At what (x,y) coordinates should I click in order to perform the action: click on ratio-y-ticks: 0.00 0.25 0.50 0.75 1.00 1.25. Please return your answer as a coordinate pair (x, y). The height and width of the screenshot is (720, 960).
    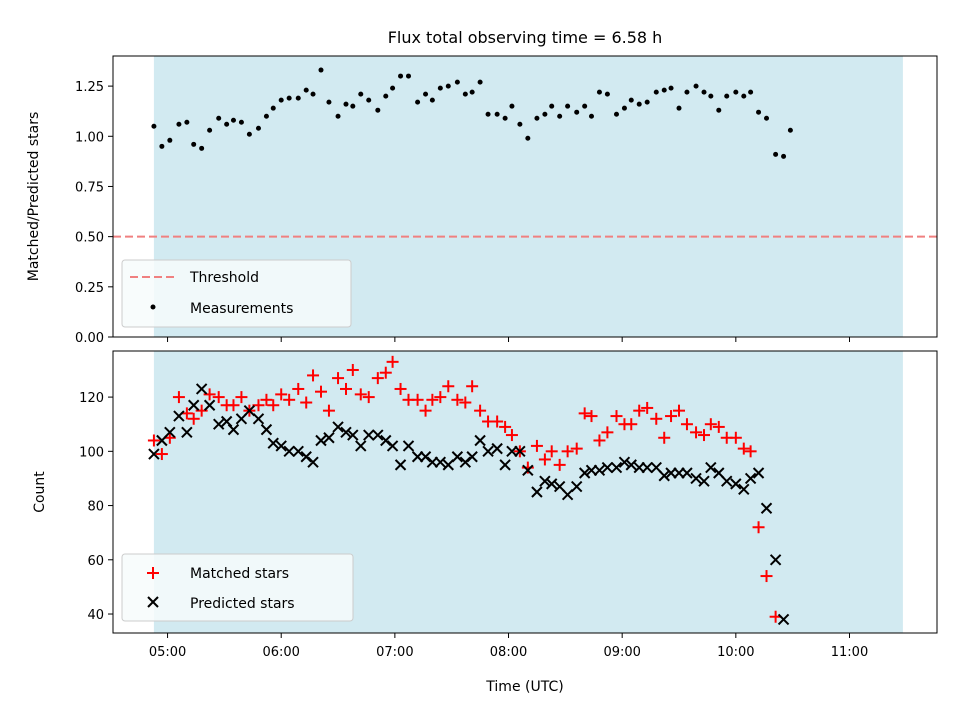
    Looking at the image, I should click on (94, 213).